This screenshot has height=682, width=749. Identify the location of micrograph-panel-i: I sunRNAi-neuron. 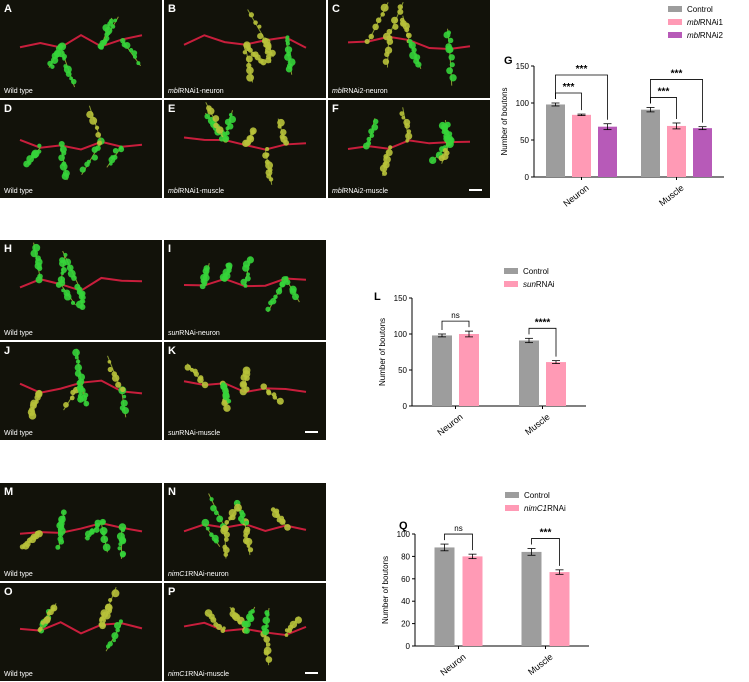
(245, 290).